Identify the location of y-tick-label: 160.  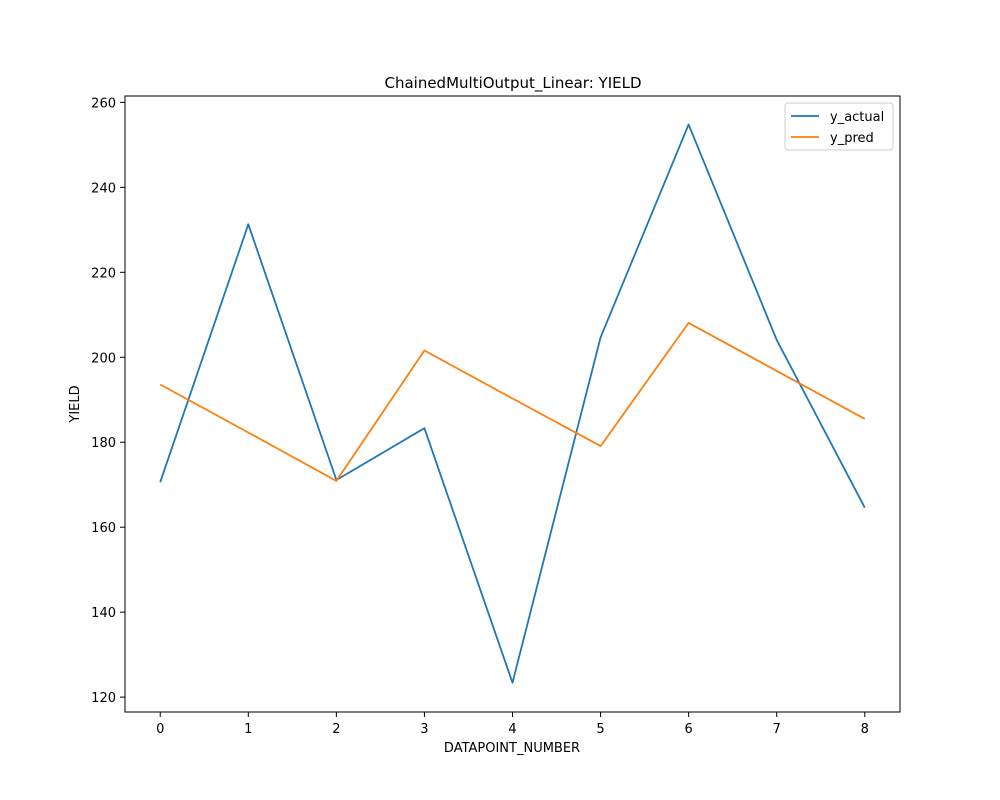
(103, 528).